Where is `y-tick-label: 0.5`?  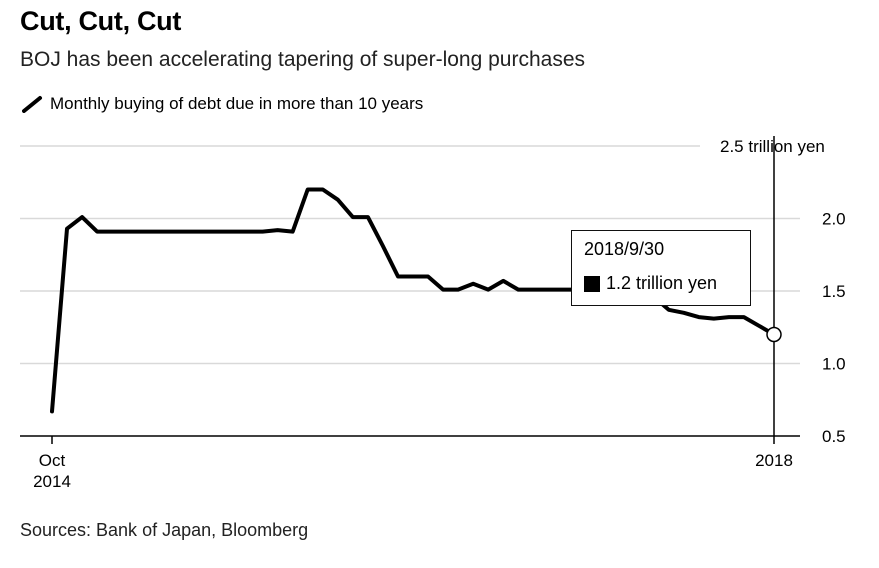
y-tick-label: 0.5 is located at coordinates (834, 436).